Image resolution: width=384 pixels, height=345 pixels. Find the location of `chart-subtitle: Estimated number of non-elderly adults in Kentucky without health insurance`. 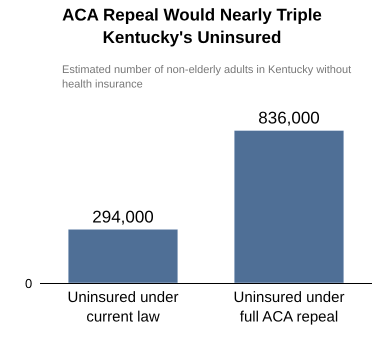

chart-subtitle: Estimated number of non-elderly adults in Kentucky without health insurance is located at coordinates (207, 77).